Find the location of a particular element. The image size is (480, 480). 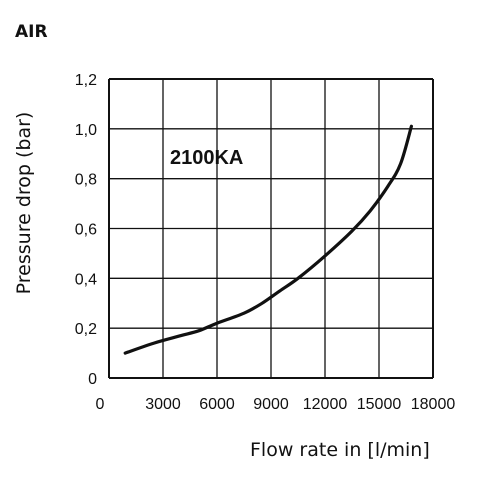

chart-title: AIR is located at coordinates (31, 32).